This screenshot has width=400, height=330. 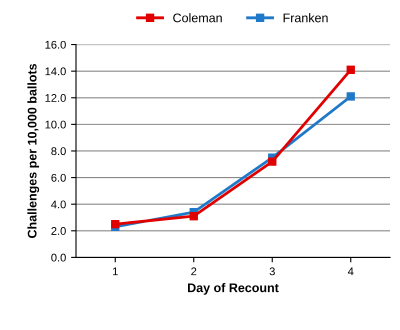 I want to click on y-axis-title: Challenges per 10,000 ballots, so click(x=33, y=151).